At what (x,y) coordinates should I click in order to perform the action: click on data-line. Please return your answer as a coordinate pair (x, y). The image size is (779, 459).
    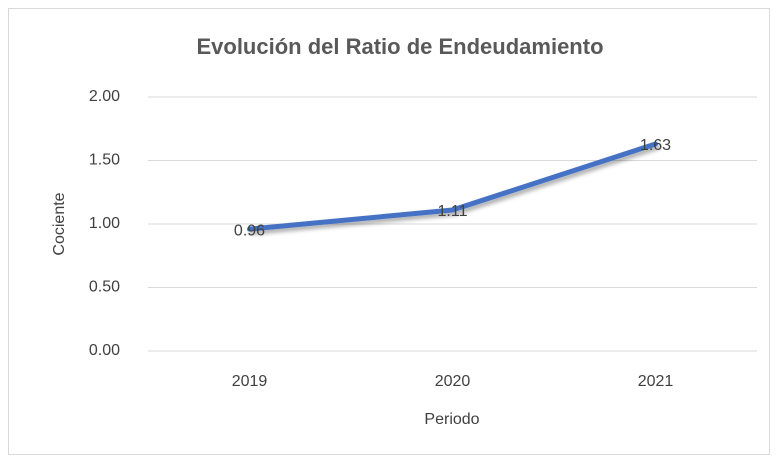
    Looking at the image, I should click on (452, 186).